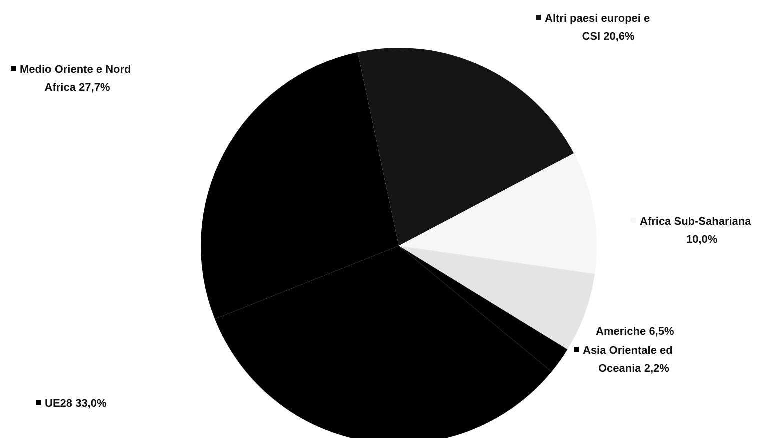  Describe the element at coordinates (628, 360) in the screenshot. I see `legend-label: Asia Orientale ed Oceania 2,2%` at that location.